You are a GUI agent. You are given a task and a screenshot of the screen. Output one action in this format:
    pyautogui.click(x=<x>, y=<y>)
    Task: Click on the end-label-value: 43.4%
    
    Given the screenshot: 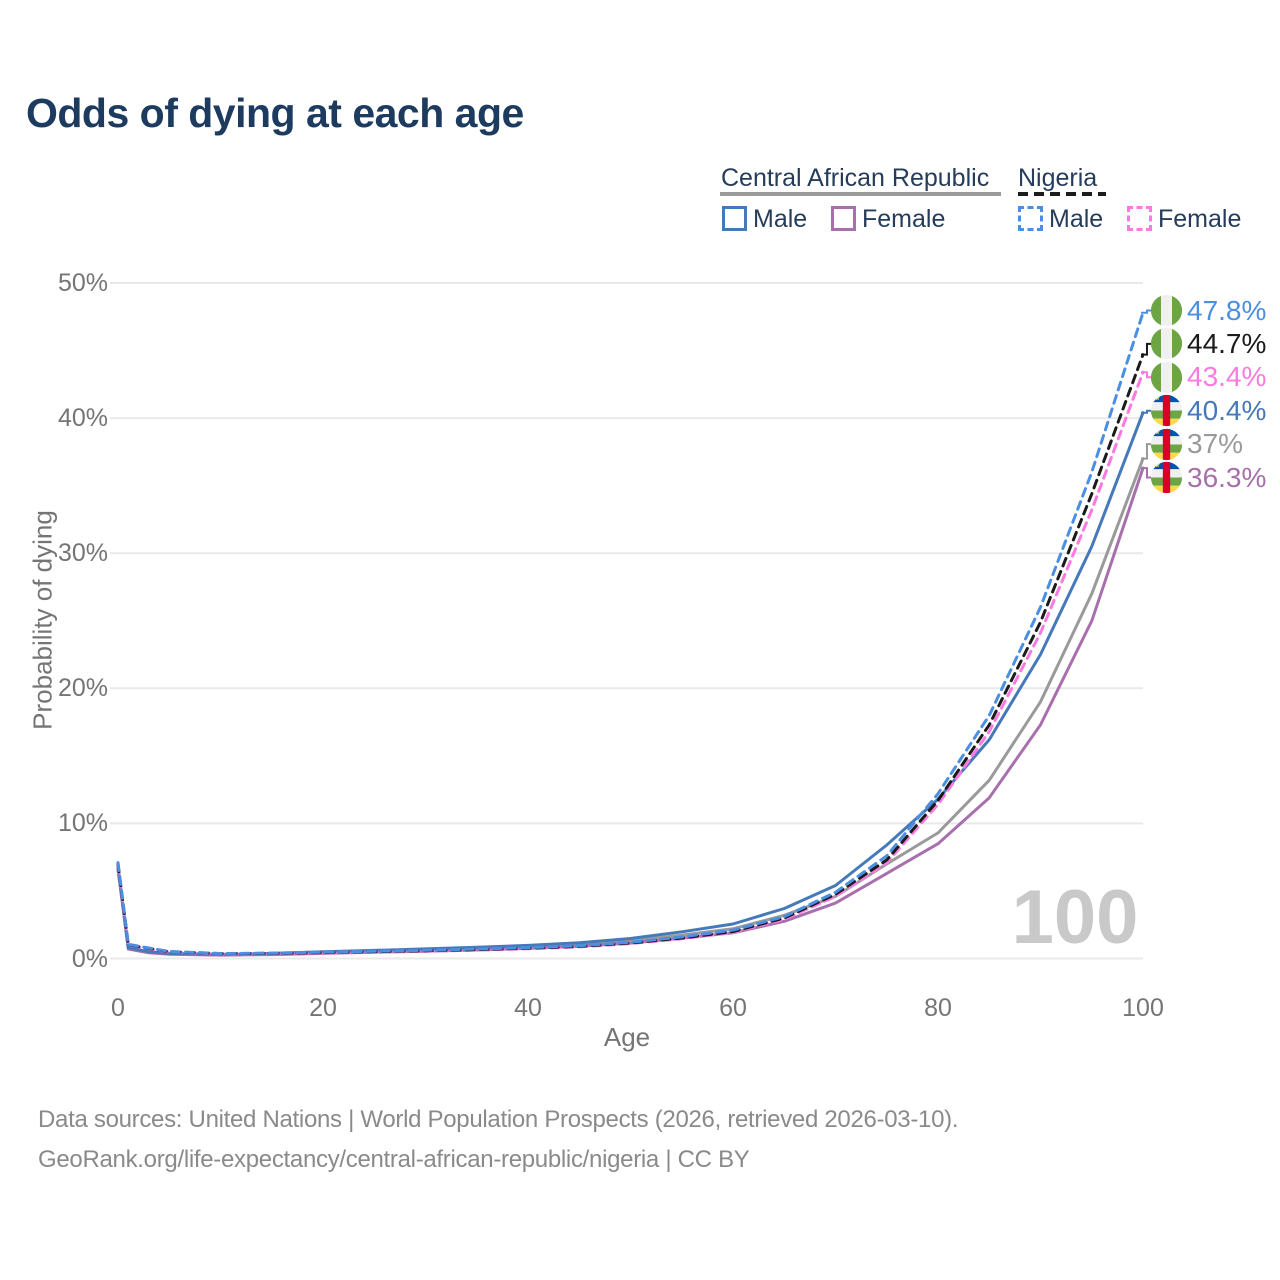 What is the action you would take?
    pyautogui.click(x=1227, y=377)
    